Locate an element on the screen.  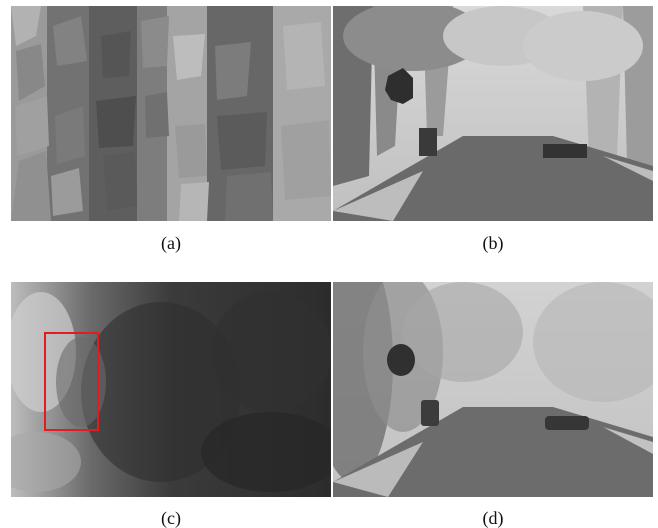
caption-a: (a) is located at coordinates (171, 243).